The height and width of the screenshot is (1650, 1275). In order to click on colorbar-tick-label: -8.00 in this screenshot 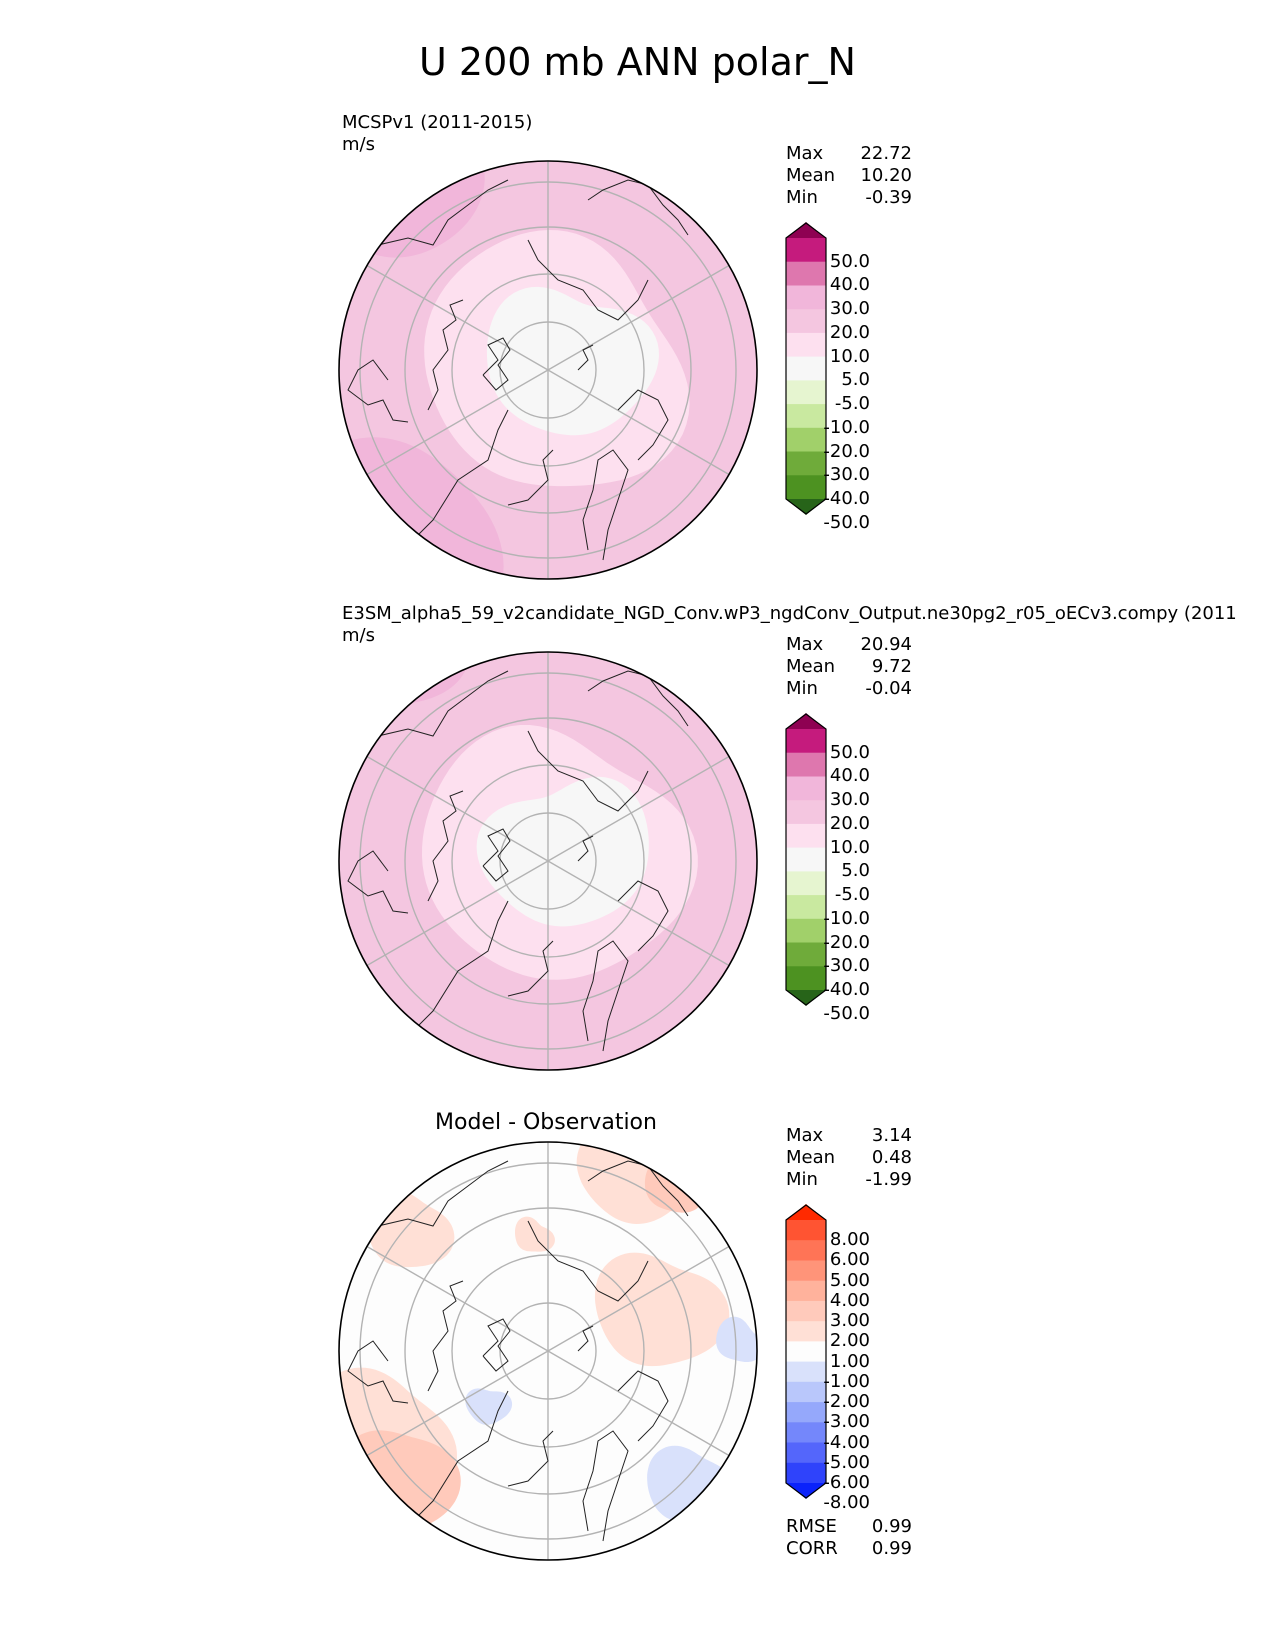, I will do `click(846, 1503)`.